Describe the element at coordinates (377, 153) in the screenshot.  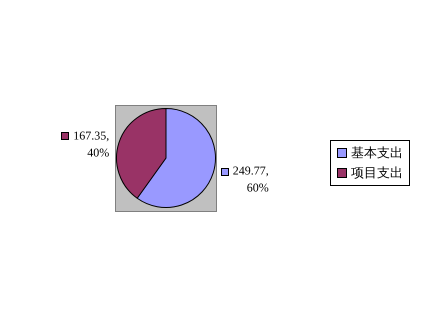
I see `legend-label: 基本支出` at that location.